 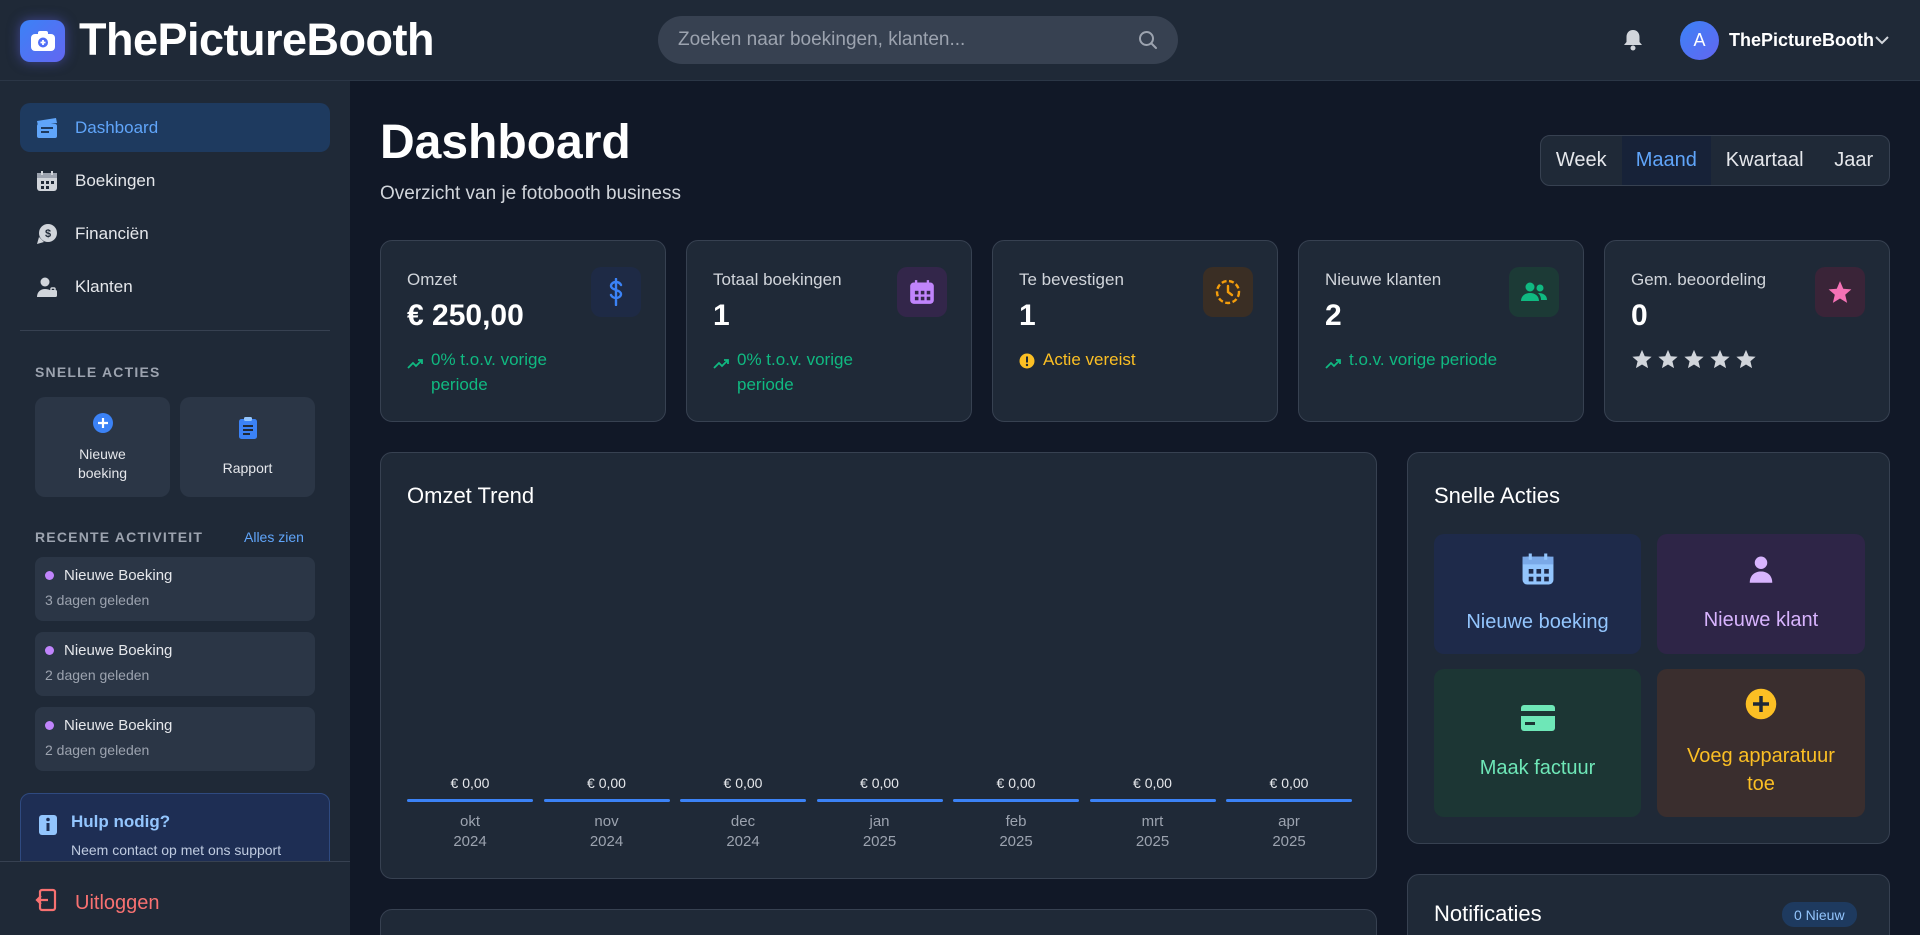 What do you see at coordinates (117, 127) in the screenshot?
I see `sidebar-item-label: Dashboard` at bounding box center [117, 127].